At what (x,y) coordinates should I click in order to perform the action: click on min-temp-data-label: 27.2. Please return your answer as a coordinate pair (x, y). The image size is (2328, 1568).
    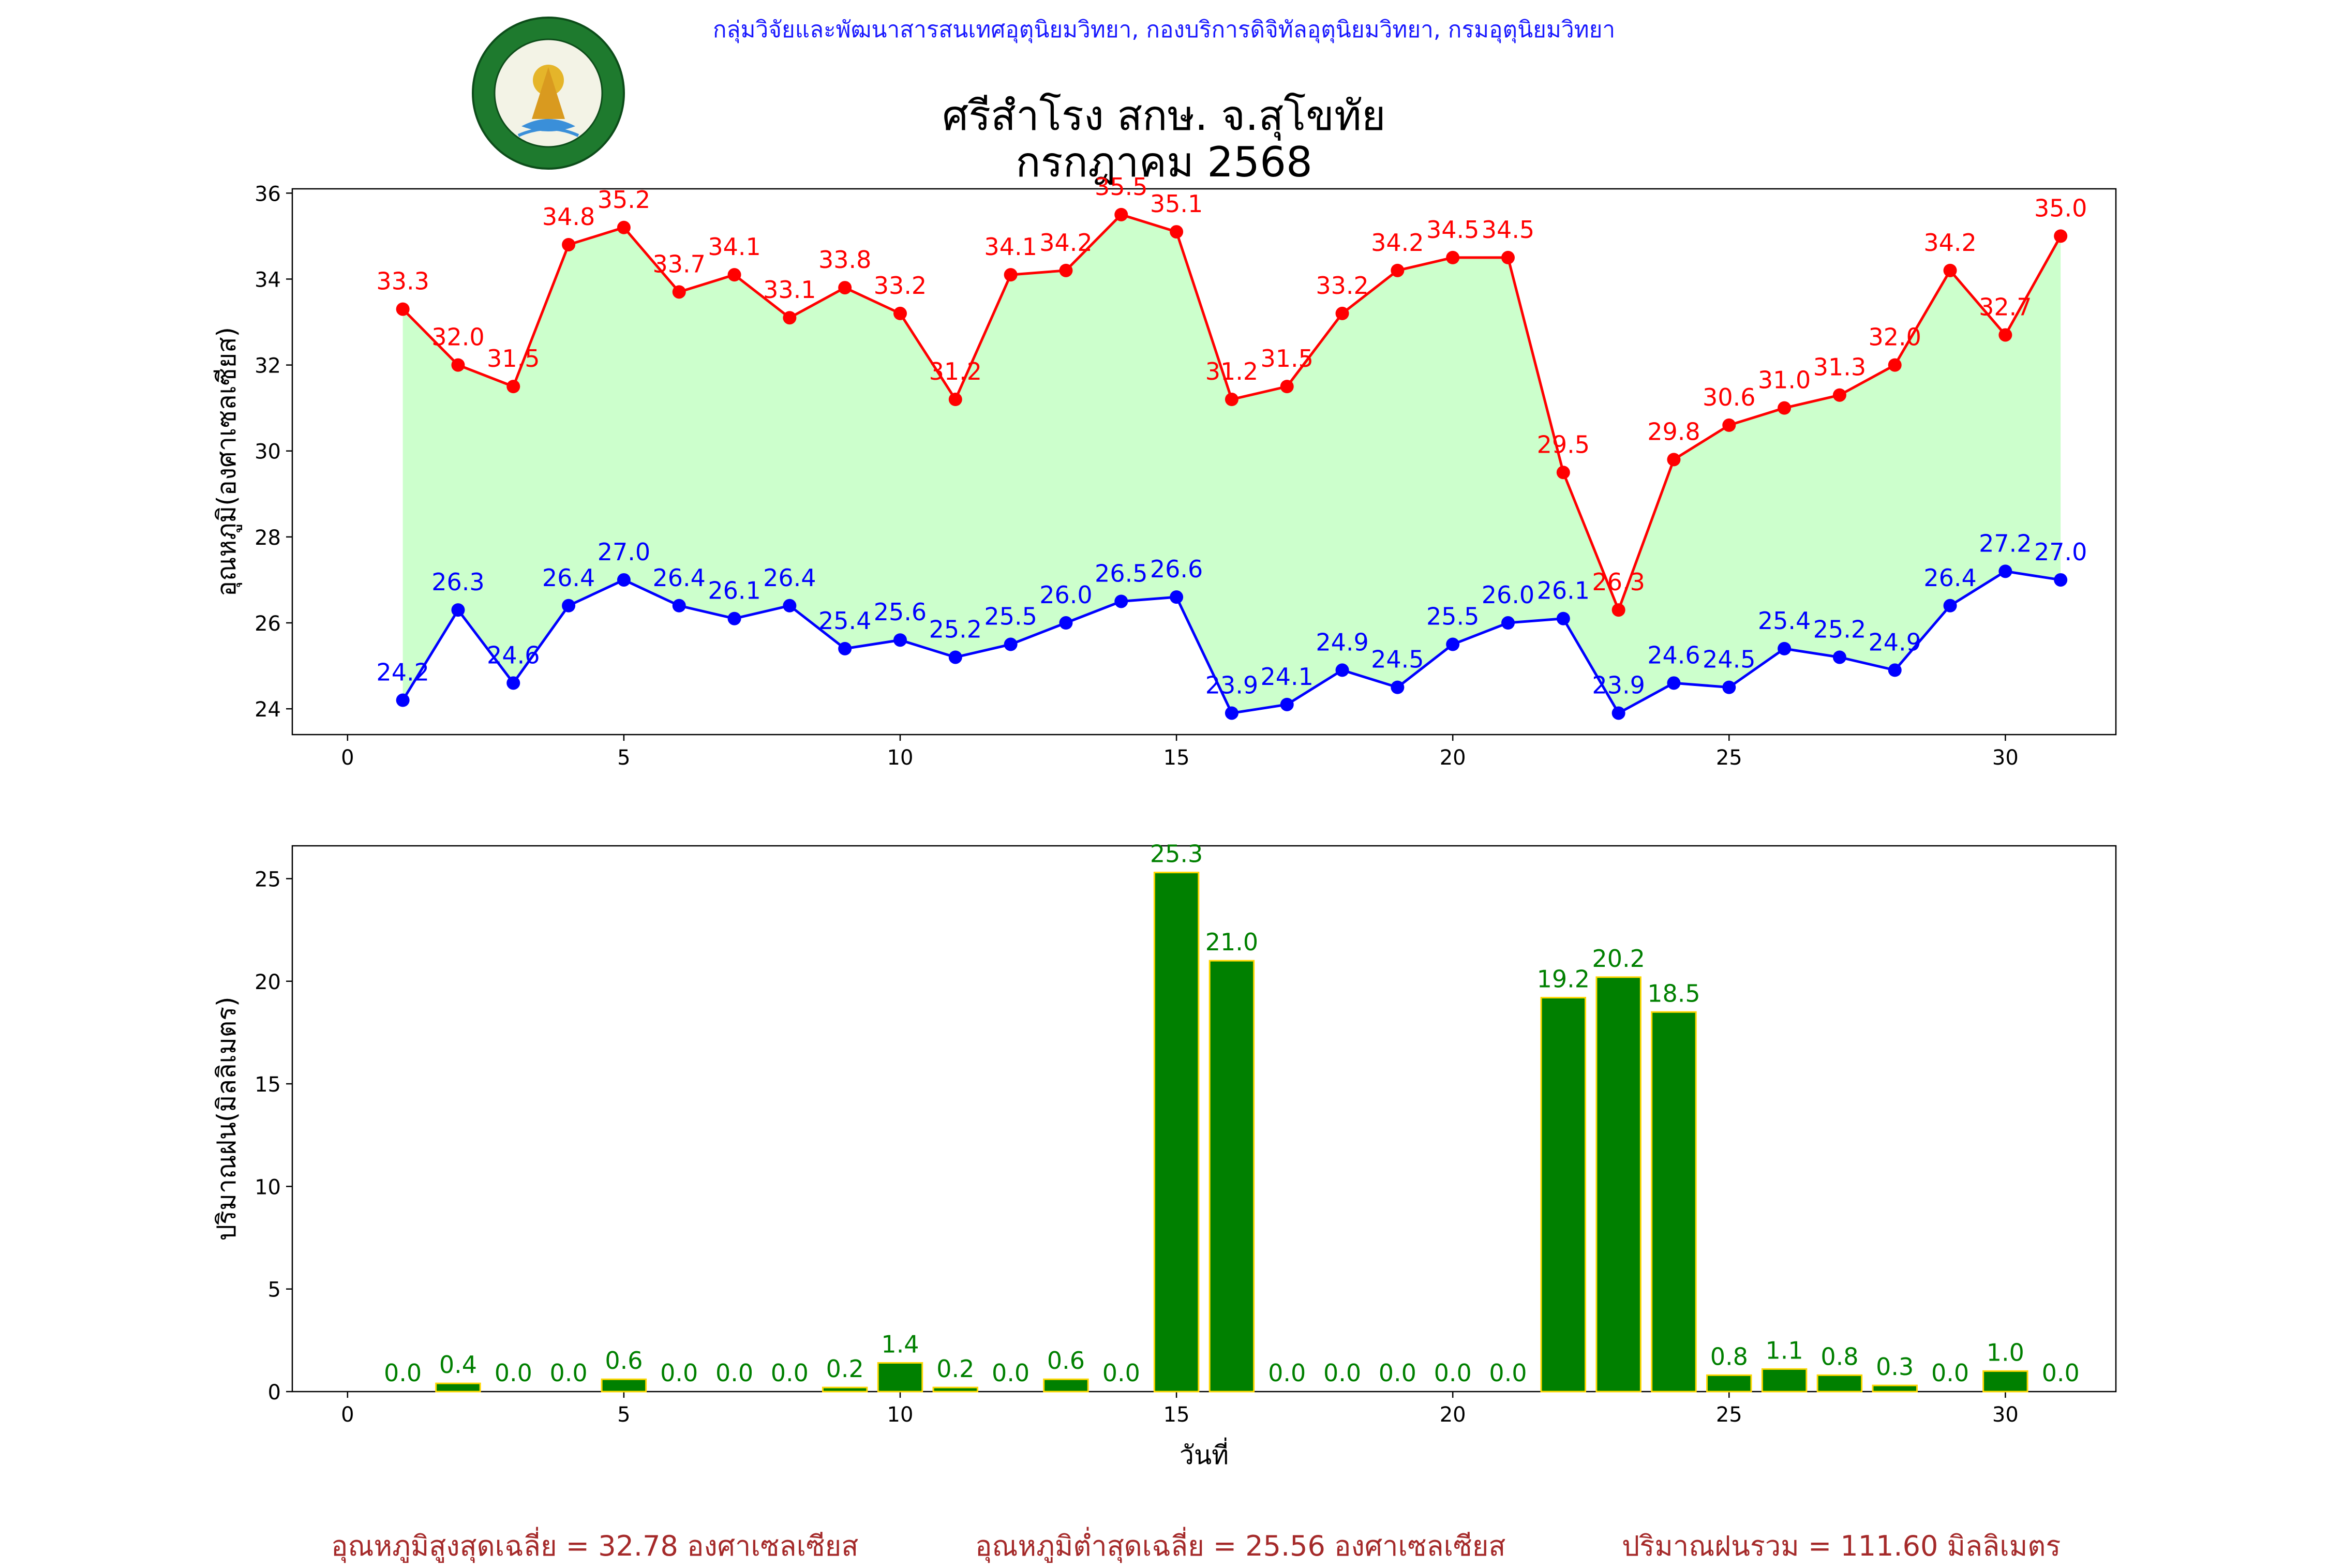
    Looking at the image, I should click on (2005, 543).